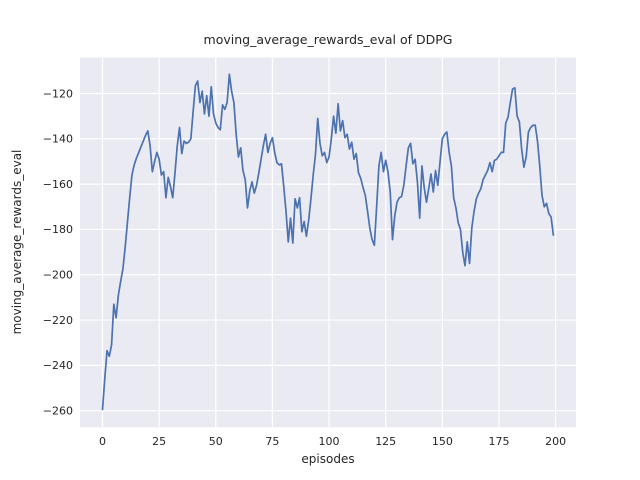 This screenshot has width=640, height=480. I want to click on y-tick-label: −200, so click(58, 275).